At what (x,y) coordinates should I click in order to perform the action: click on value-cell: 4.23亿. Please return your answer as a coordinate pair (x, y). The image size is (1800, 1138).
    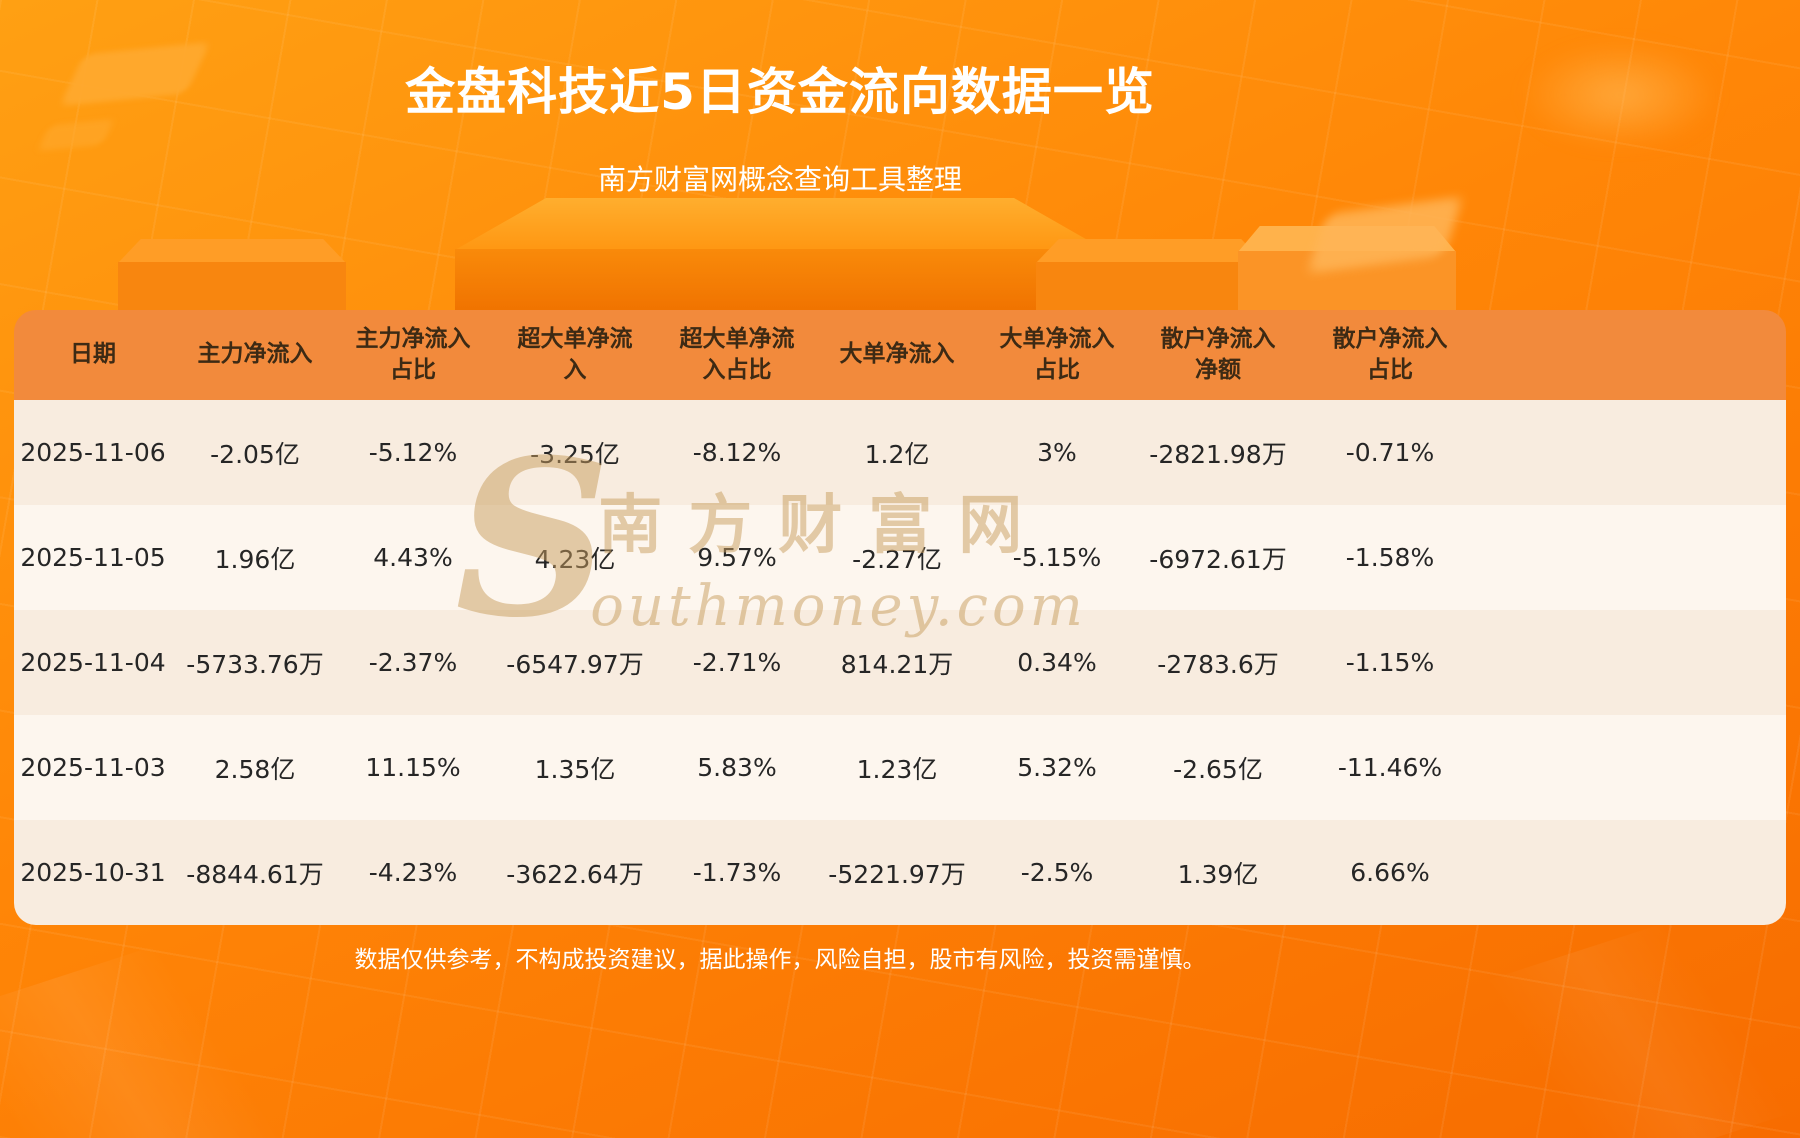
    Looking at the image, I should click on (575, 557).